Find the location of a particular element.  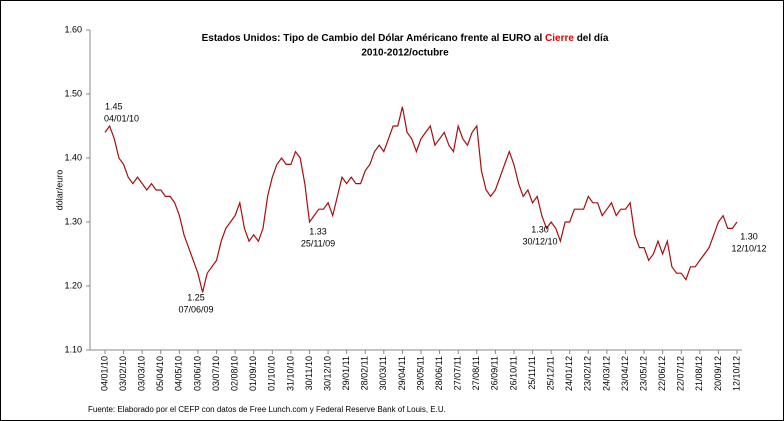

title-highlight: Cierre is located at coordinates (559, 38).